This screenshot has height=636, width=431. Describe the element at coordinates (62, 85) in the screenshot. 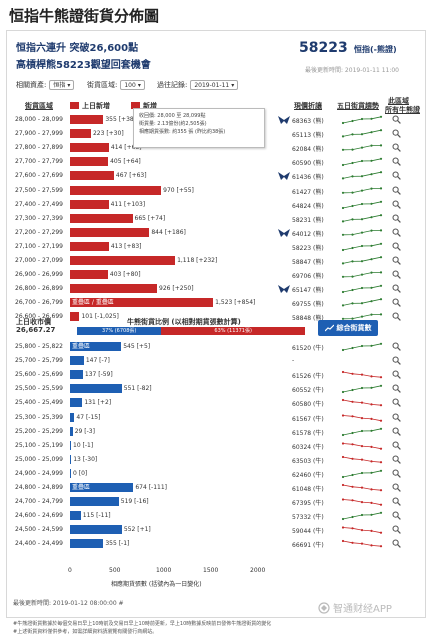

I see `asset-select: 恒指 ▾` at that location.